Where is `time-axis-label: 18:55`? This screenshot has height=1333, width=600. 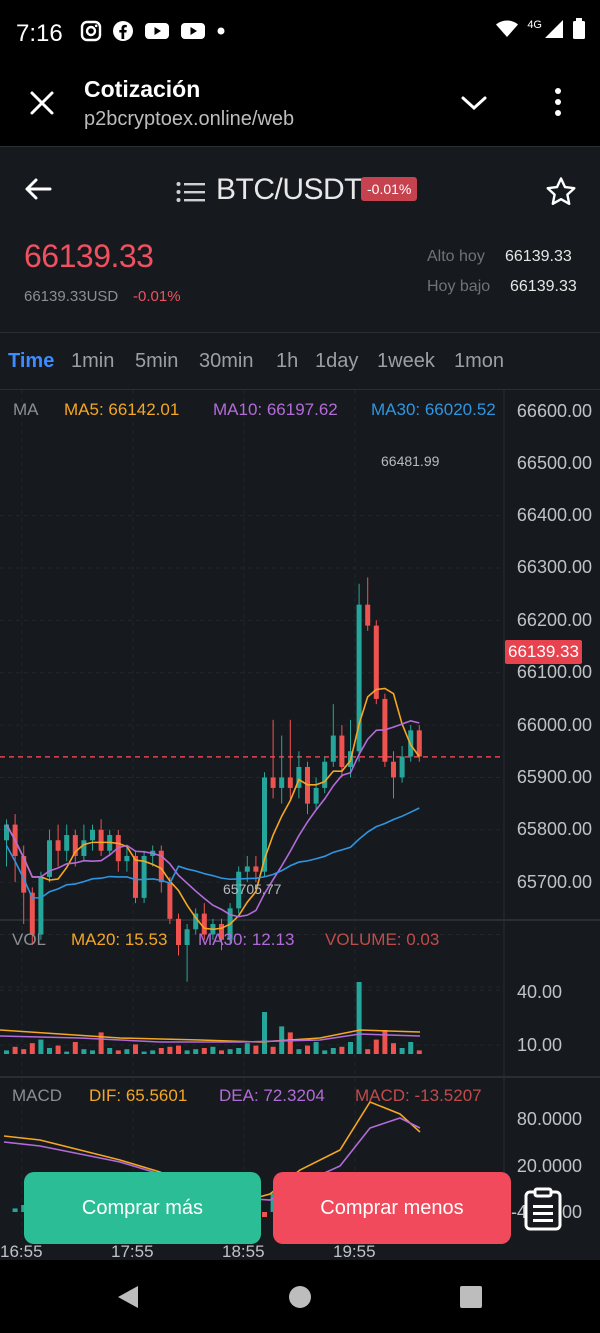 time-axis-label: 18:55 is located at coordinates (243, 1251).